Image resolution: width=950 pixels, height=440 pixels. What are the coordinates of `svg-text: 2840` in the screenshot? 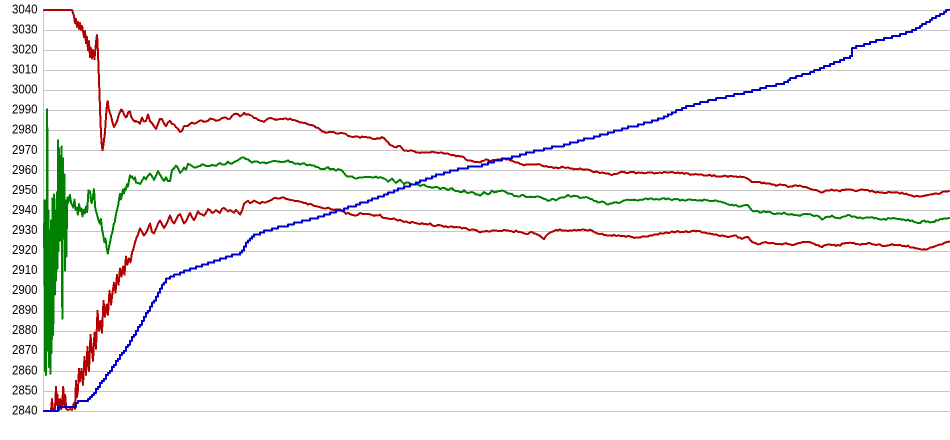 It's located at (25, 409).